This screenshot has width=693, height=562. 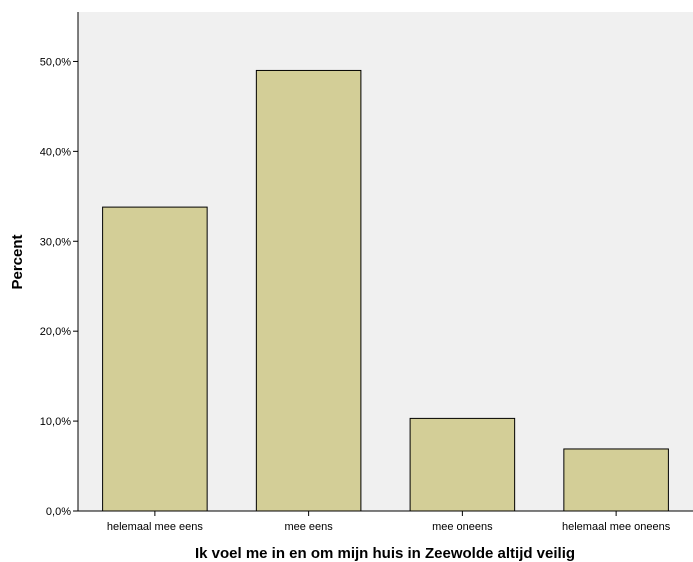 What do you see at coordinates (58, 512) in the screenshot?
I see `y-tick-label: 0,0%` at bounding box center [58, 512].